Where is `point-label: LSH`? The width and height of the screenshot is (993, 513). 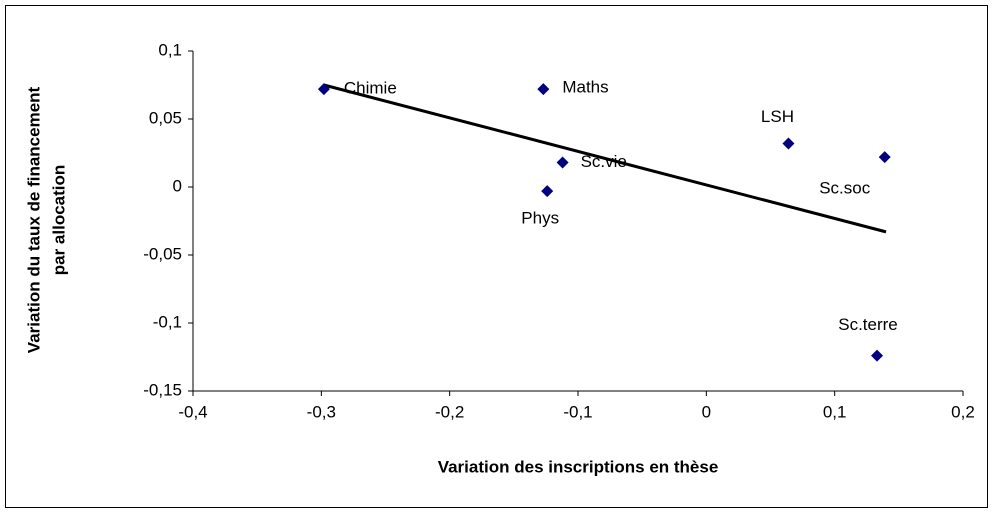 point-label: LSH is located at coordinates (777, 116).